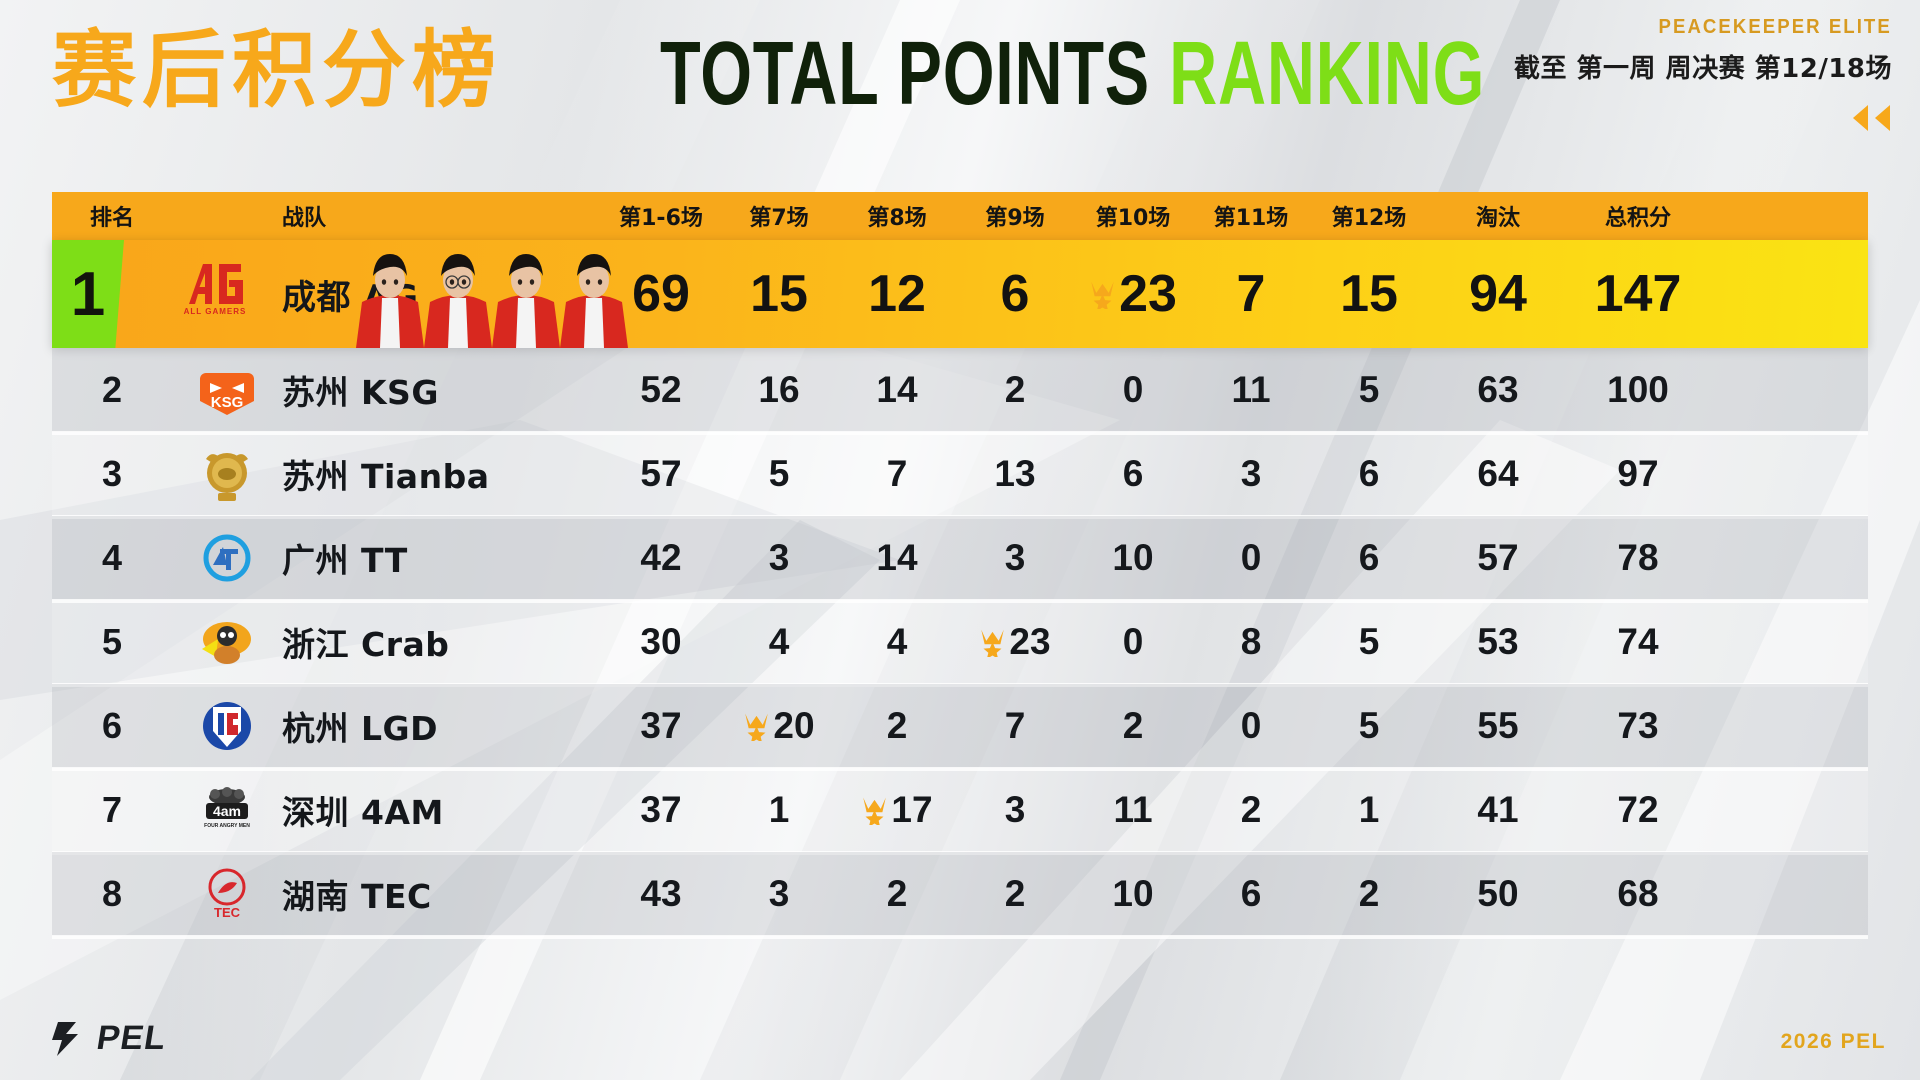 This screenshot has height=1080, width=1920. I want to click on rank-cell: 8, so click(112, 893).